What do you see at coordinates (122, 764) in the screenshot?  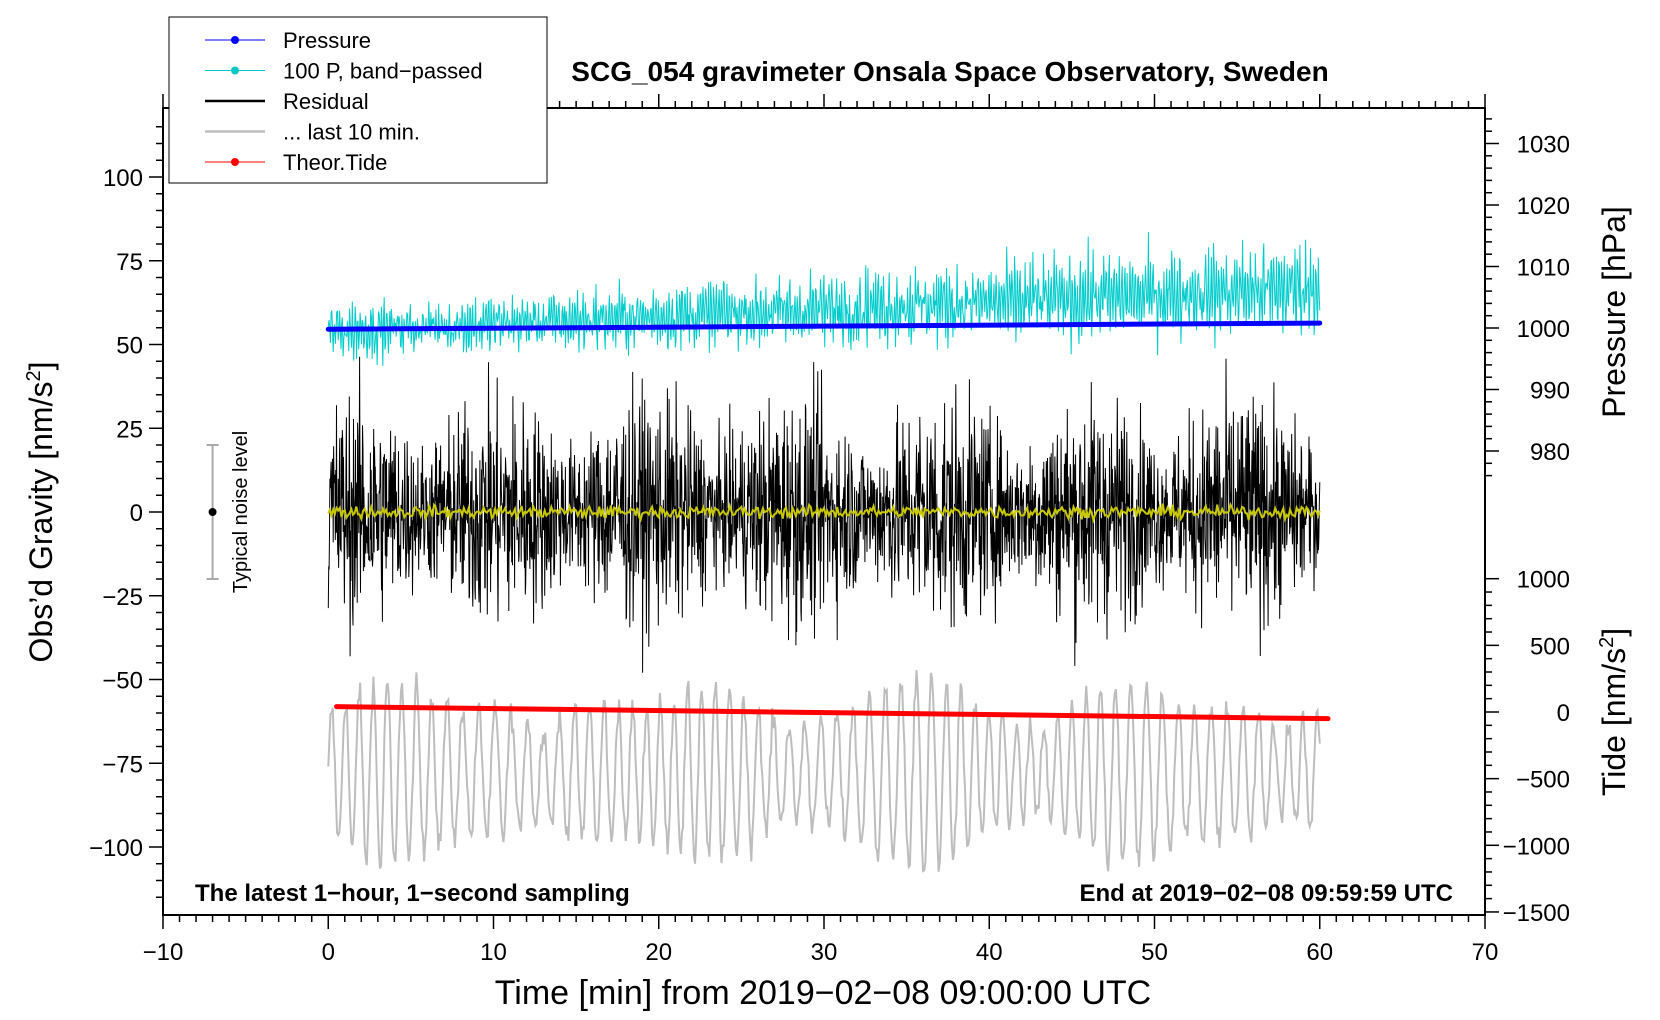 I see `y-tick-label: −75` at bounding box center [122, 764].